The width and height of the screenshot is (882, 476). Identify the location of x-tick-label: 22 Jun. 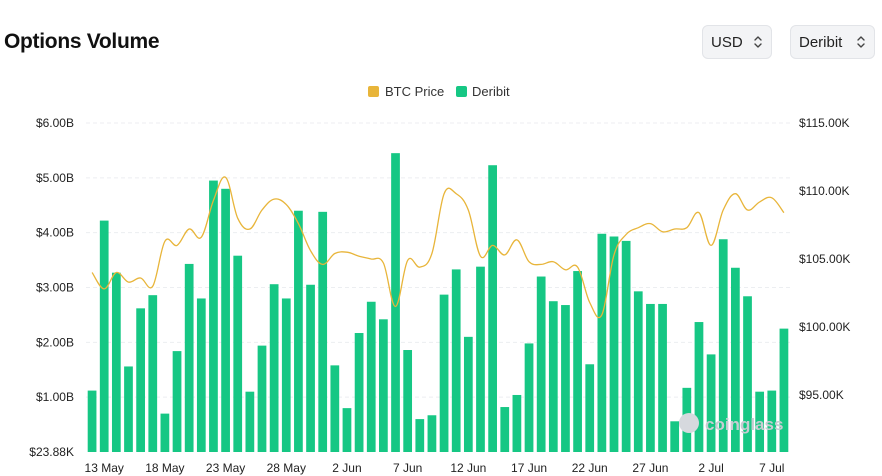
(590, 468).